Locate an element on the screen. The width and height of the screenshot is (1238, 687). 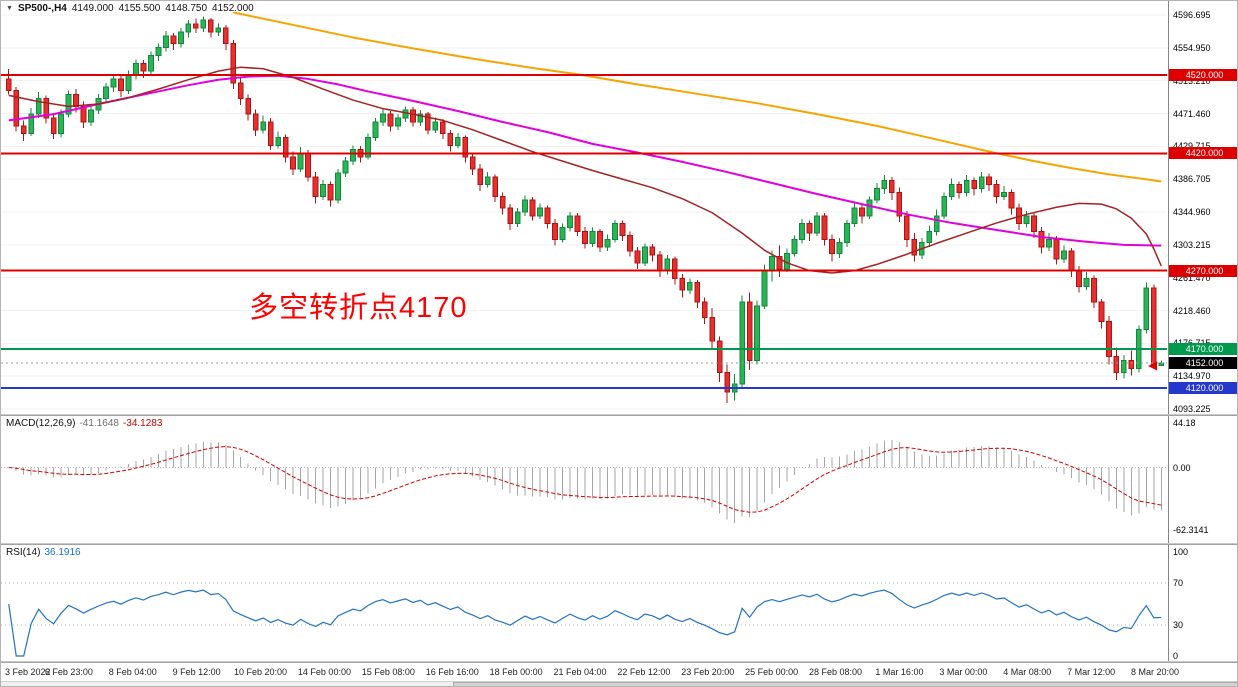
price-axis-label: 4093.225 is located at coordinates (1192, 409).